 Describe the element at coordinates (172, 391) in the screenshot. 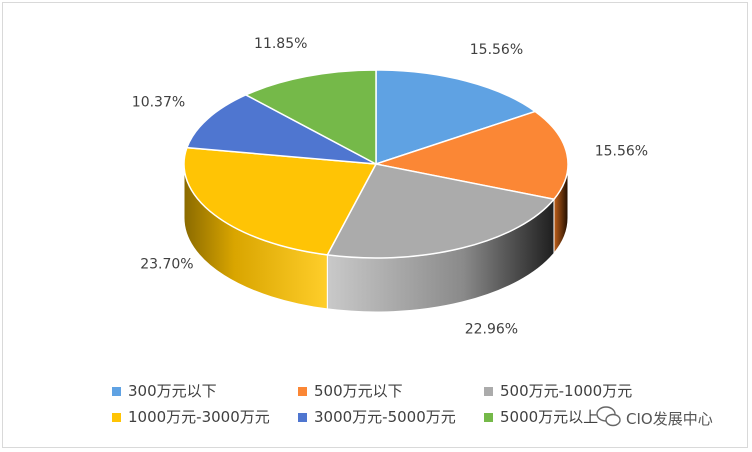

I see `legend-item-1: 300万元以下` at that location.